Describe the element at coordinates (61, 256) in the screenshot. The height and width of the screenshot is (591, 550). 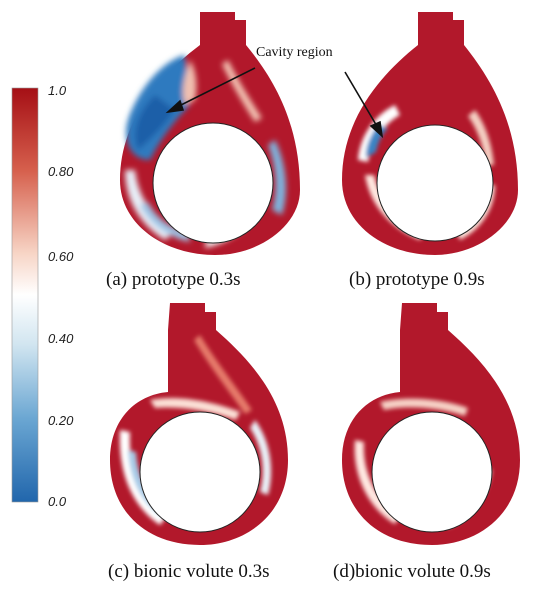
I see `colorbar-tick-3: 0.60` at that location.